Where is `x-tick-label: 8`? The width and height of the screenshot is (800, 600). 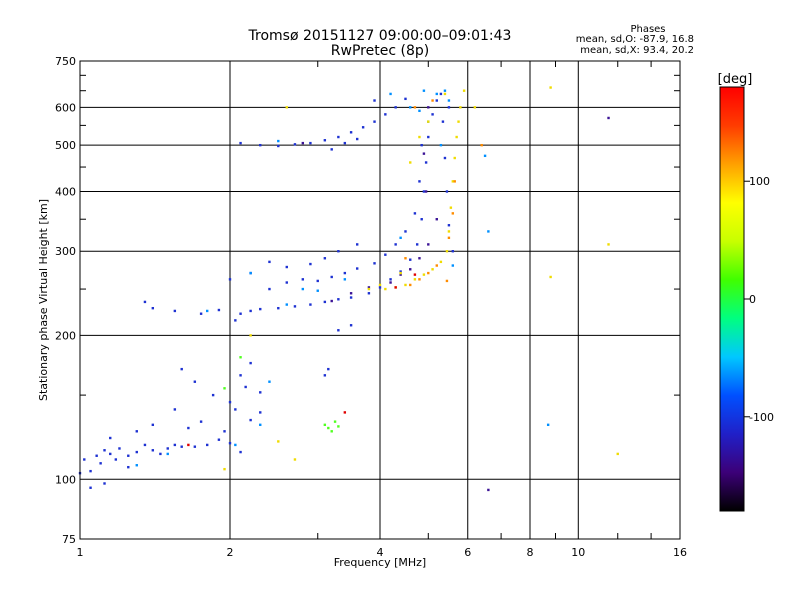
x-tick-label: 8 is located at coordinates (530, 552).